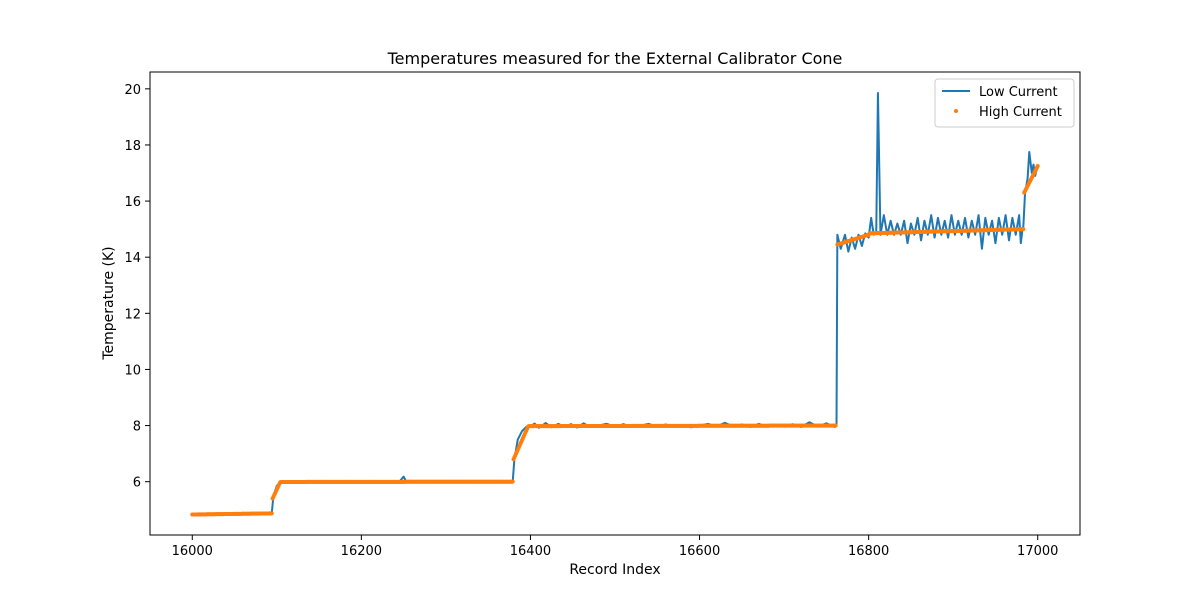  Describe the element at coordinates (137, 287) in the screenshot. I see `y-axis: 6 8 10 12 14 16 18 20` at that location.